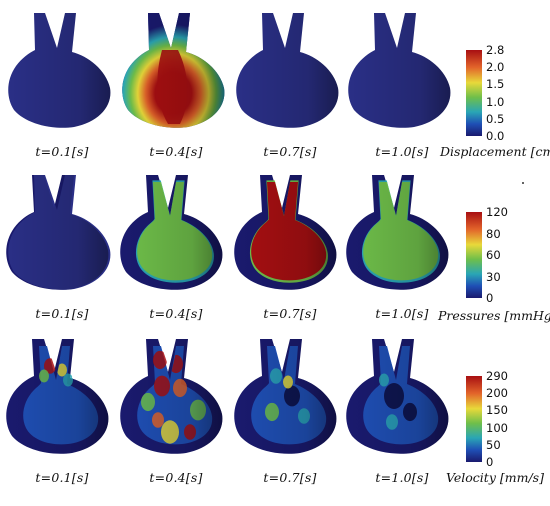 This screenshot has width=550, height=506. I want to click on colorbar-tick: 1.0, so click(495, 101).